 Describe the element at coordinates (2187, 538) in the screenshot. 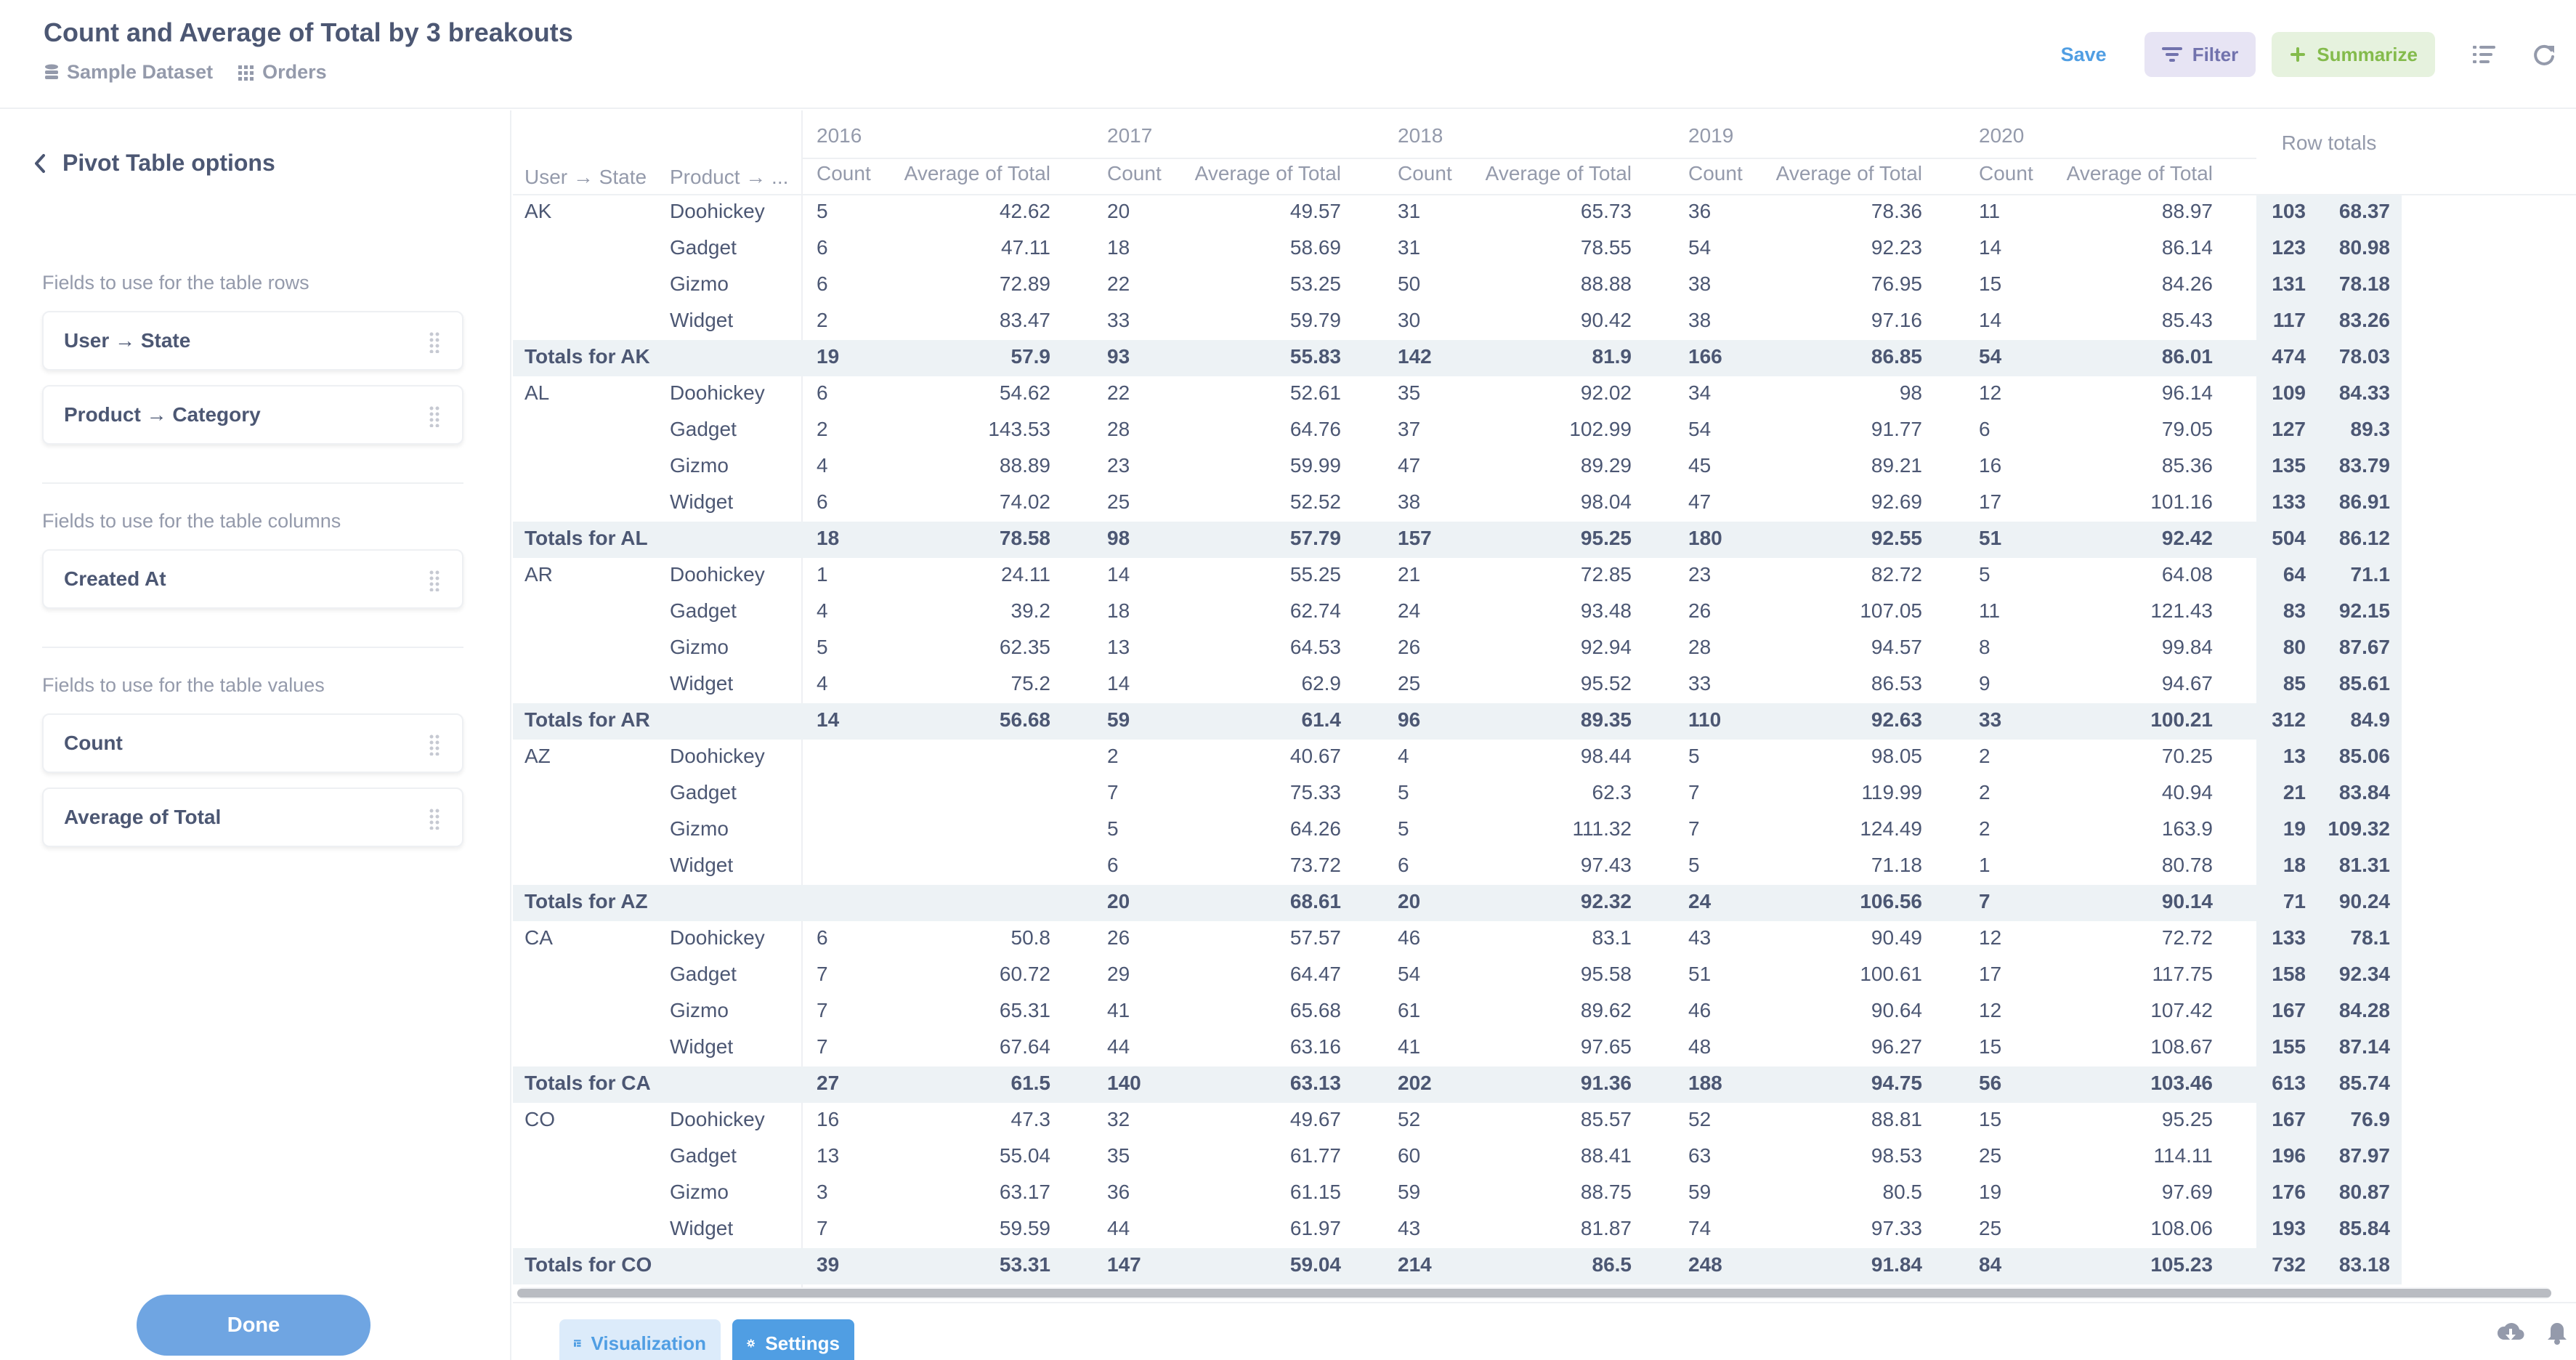

I see `totals-average-cell: 92.42` at that location.